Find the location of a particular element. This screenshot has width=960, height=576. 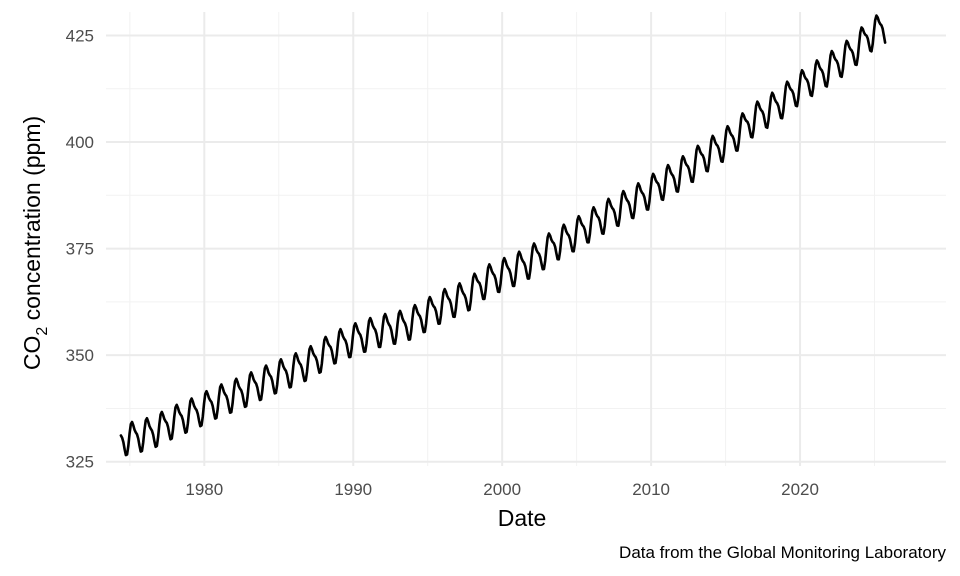

x-tick-labels: 1980 1990 2000 2010 2020 is located at coordinates (502, 489).